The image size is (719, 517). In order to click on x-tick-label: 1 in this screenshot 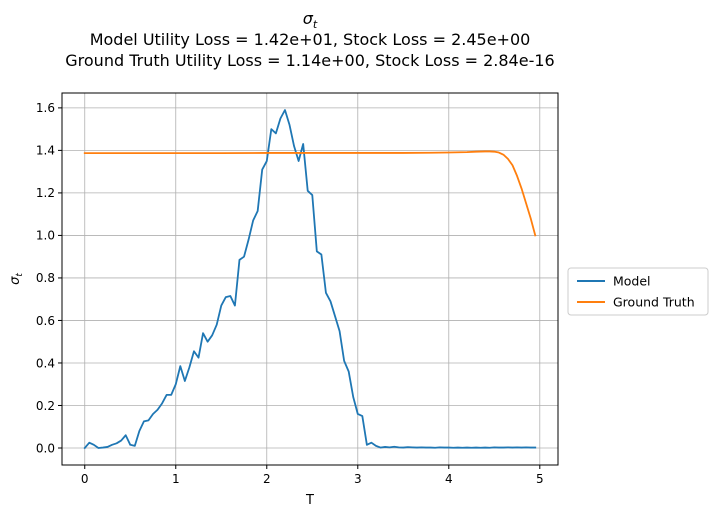, I will do `click(176, 479)`.